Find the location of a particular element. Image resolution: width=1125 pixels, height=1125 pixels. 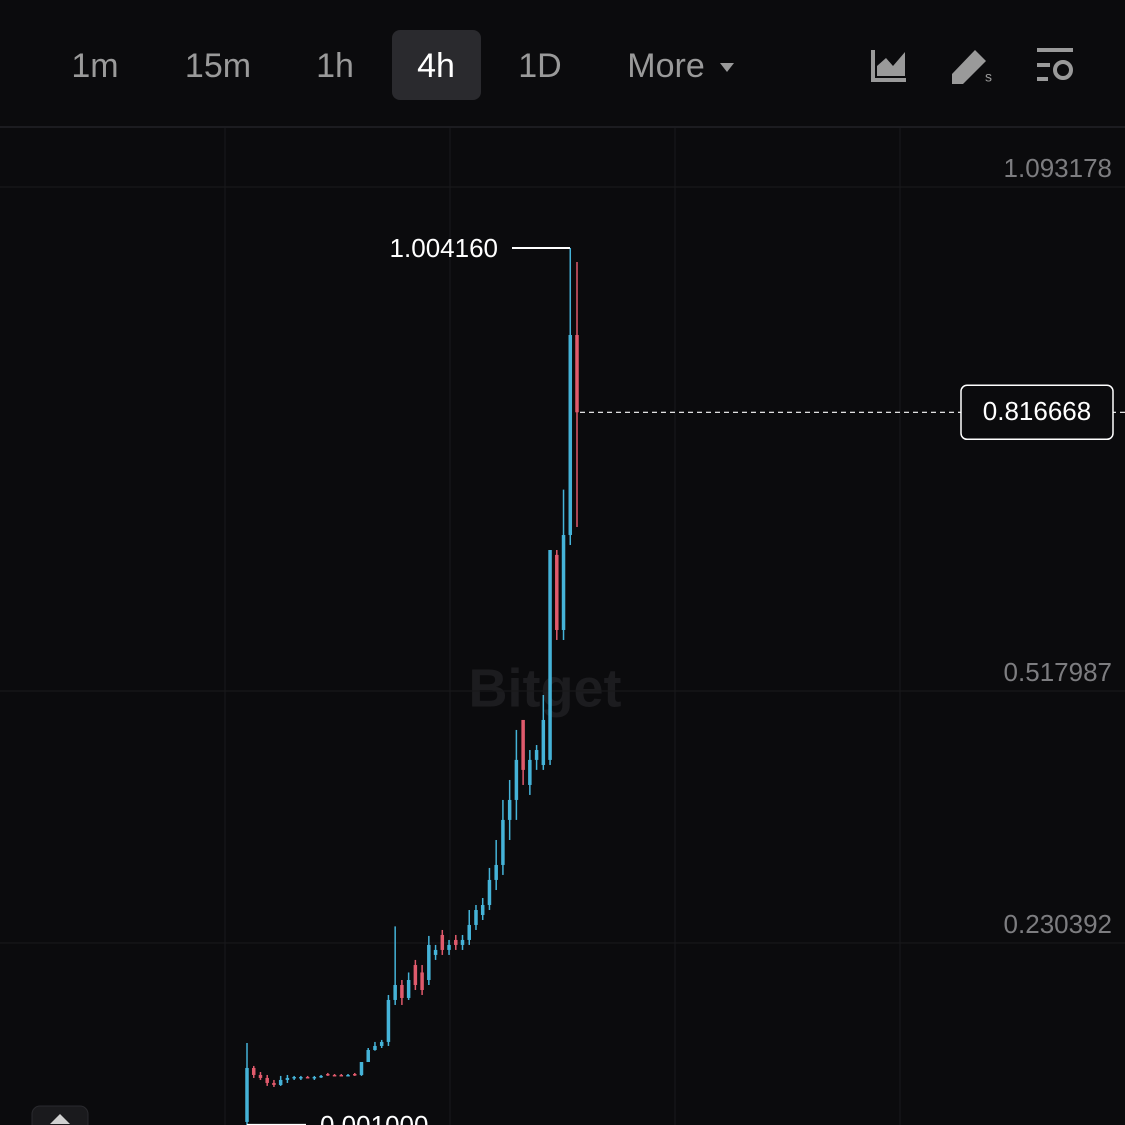

scroll-button is located at coordinates (60, 1115).